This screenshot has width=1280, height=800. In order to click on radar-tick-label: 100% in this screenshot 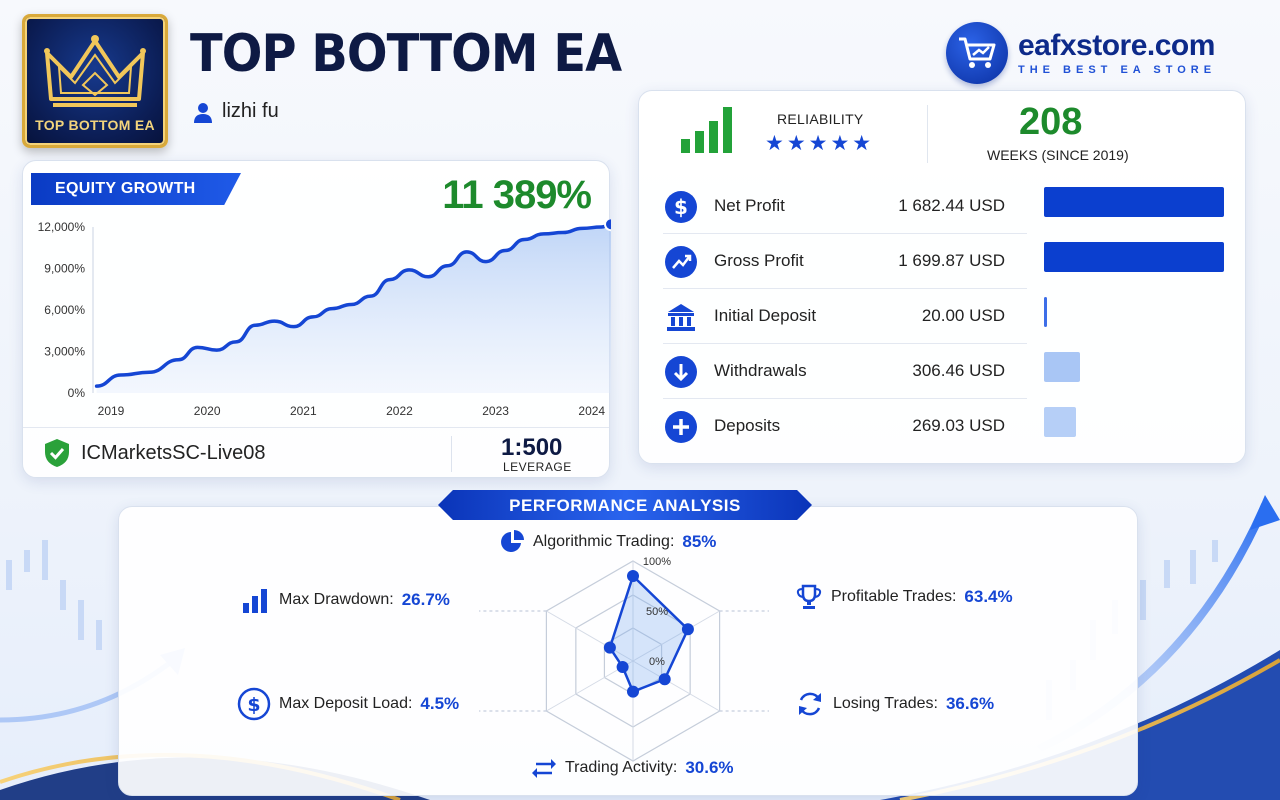, I will do `click(657, 562)`.